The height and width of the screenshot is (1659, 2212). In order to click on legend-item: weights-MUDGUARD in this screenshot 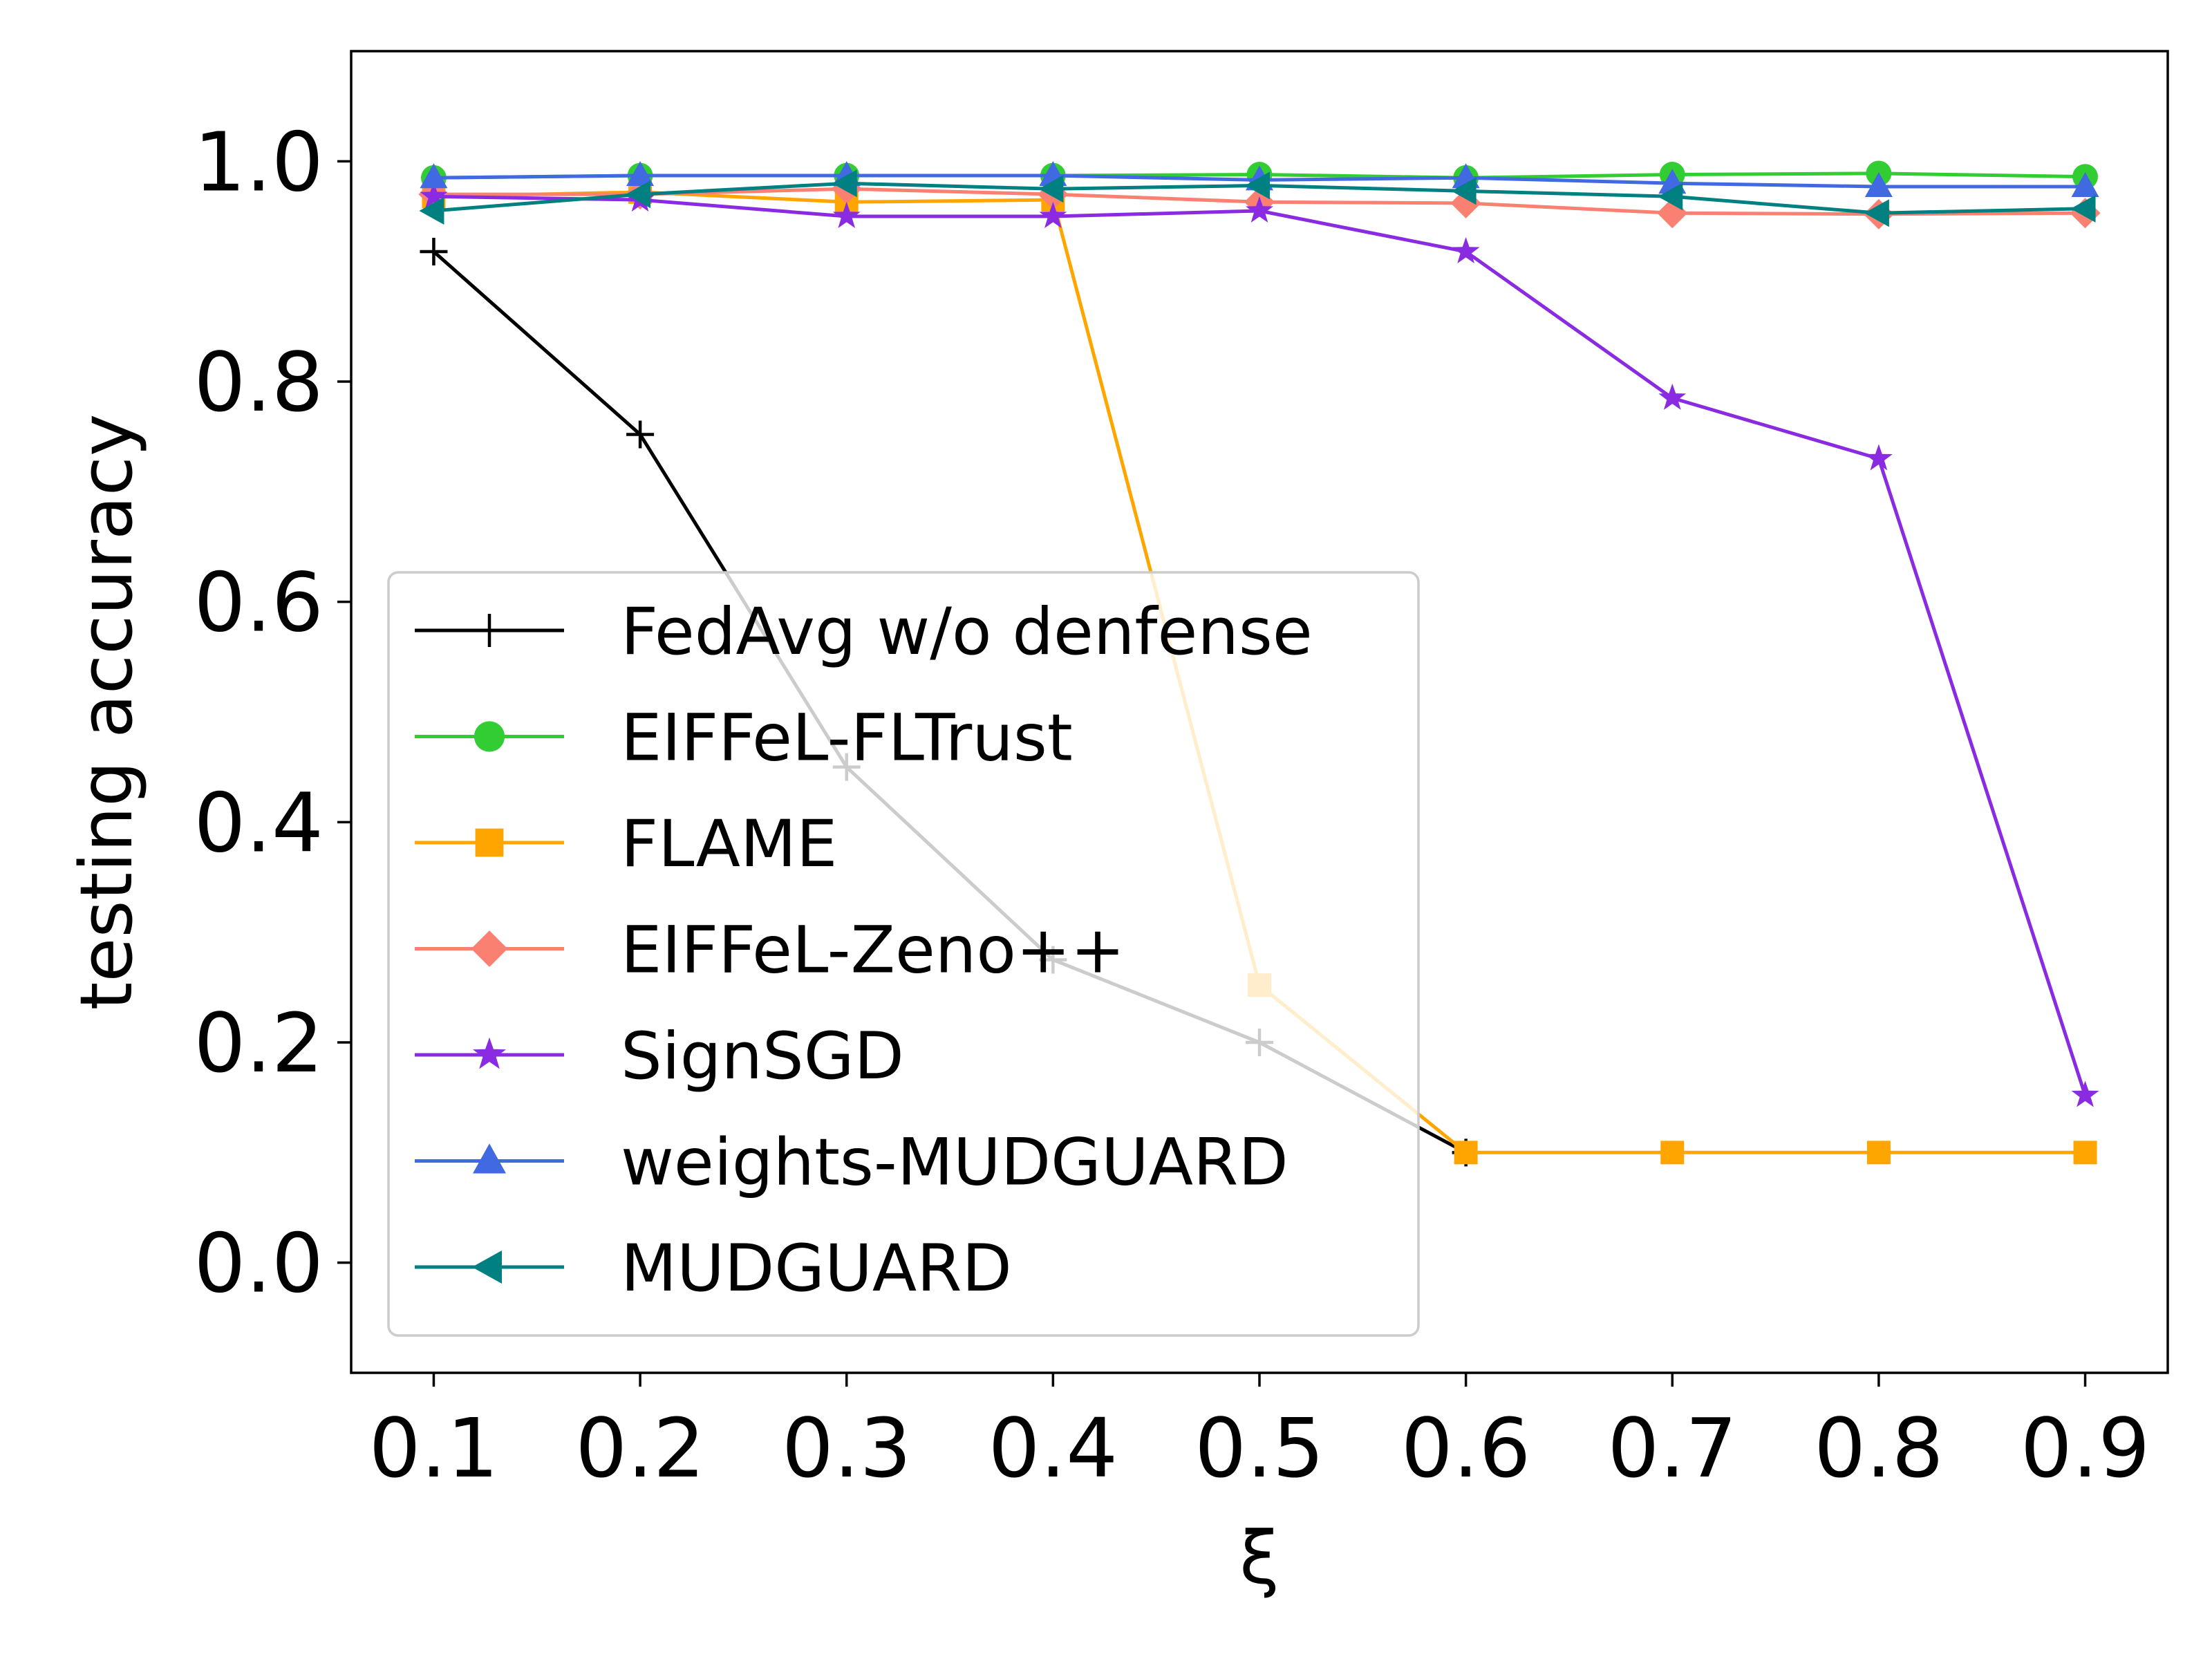, I will do `click(852, 1163)`.